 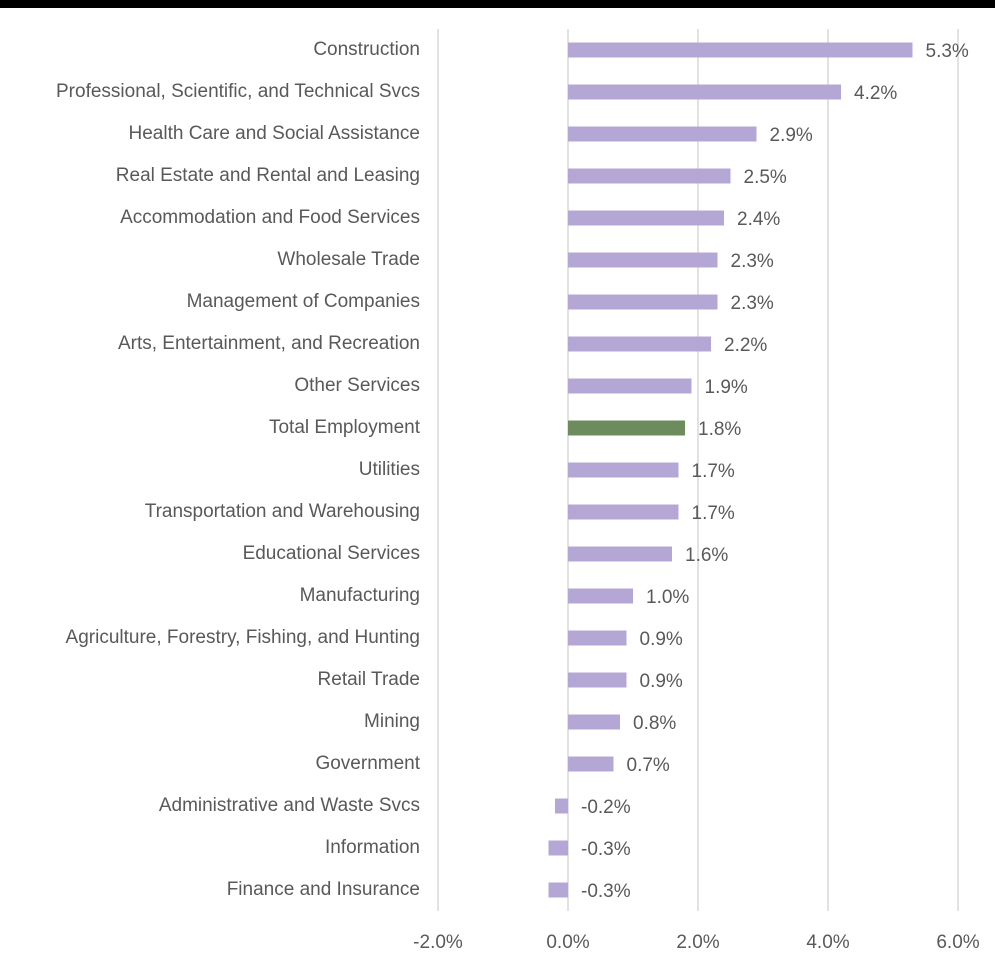 I want to click on y-tick-label: Manufacturing, so click(x=360, y=595).